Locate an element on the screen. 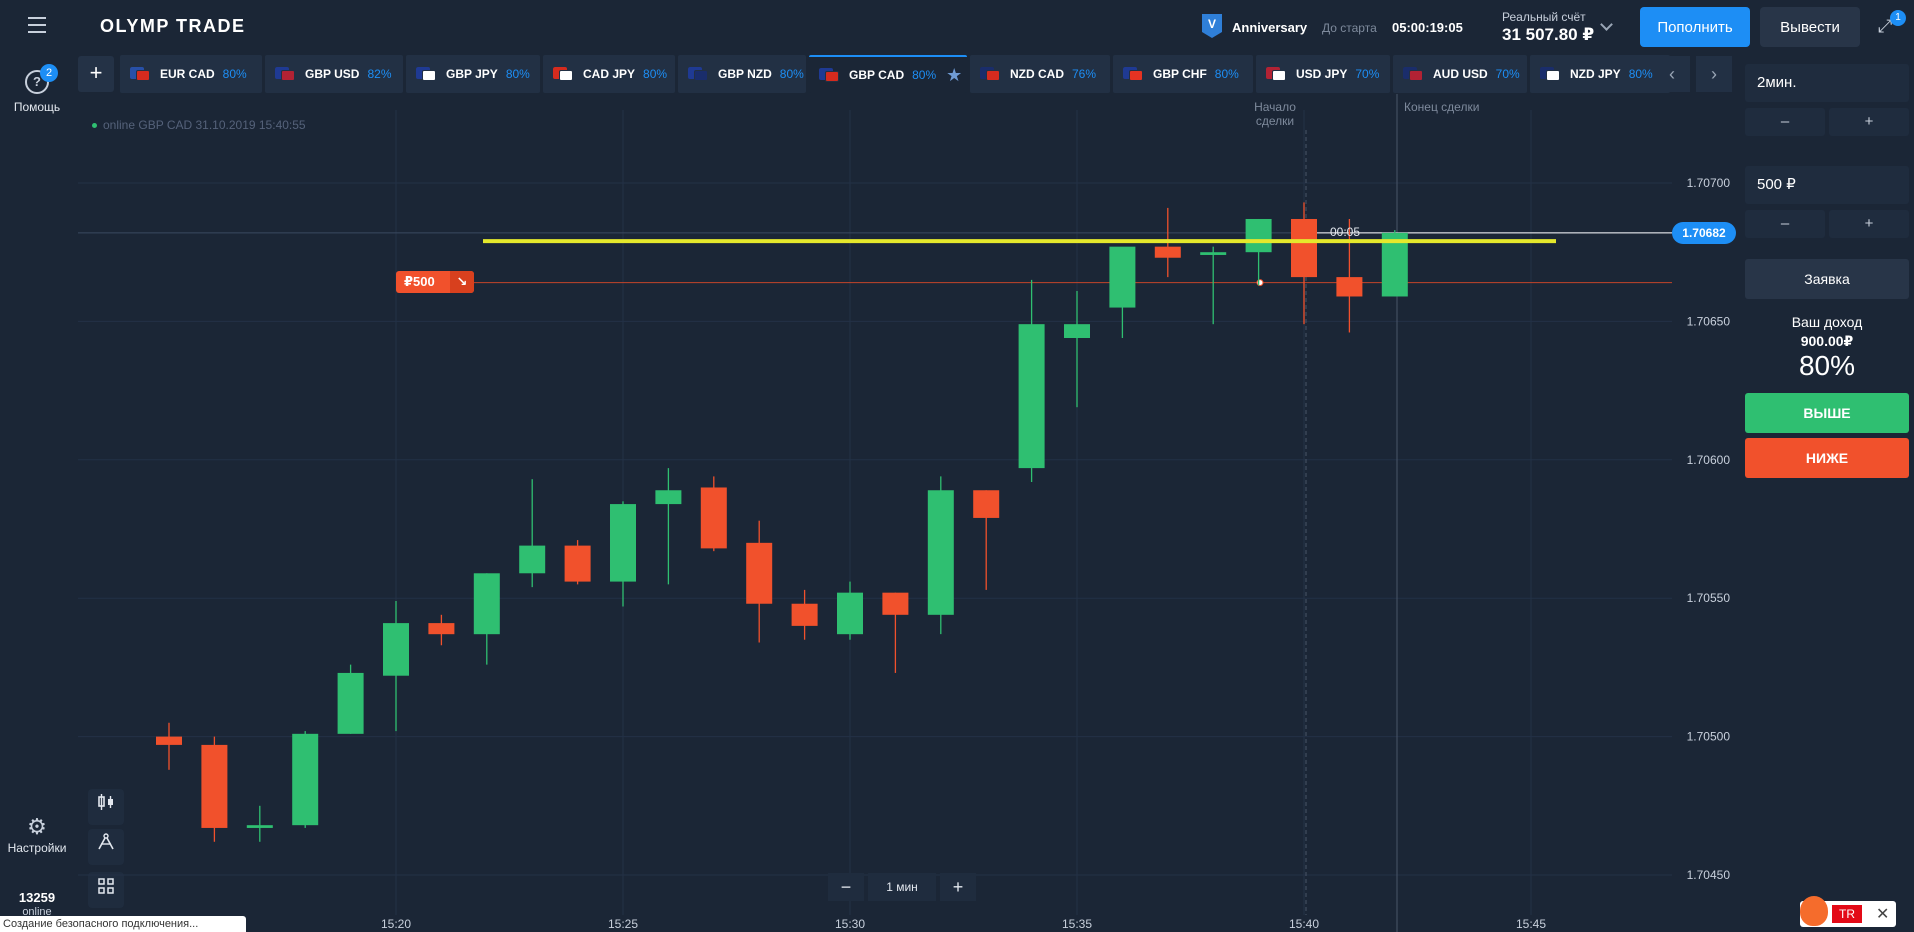 The image size is (1914, 932). help-icon: ? is located at coordinates (37, 82).